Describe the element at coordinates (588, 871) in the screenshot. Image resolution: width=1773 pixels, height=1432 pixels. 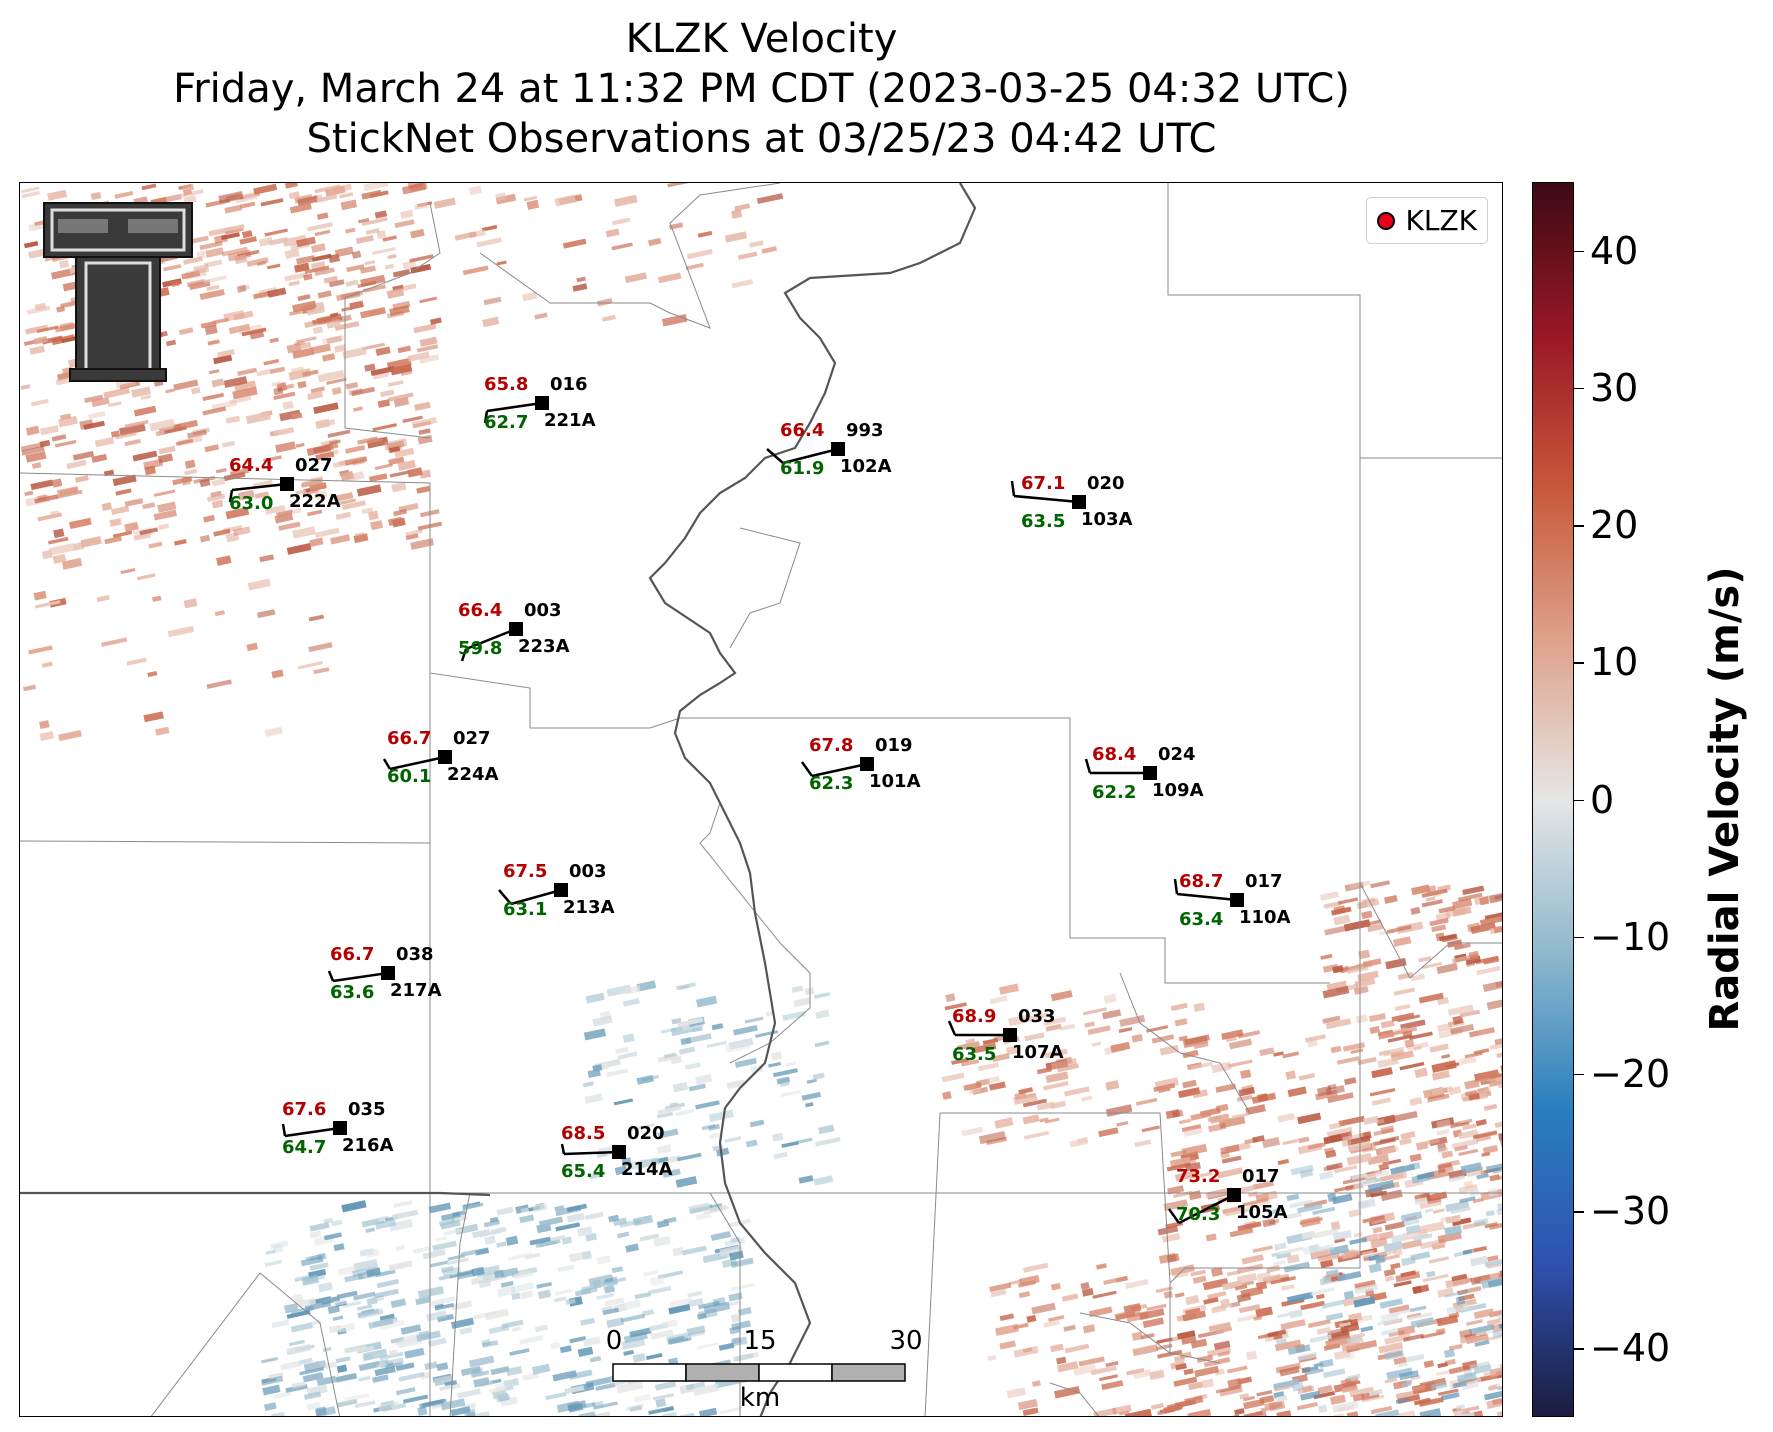
I see `station-pressure-id: 003` at that location.